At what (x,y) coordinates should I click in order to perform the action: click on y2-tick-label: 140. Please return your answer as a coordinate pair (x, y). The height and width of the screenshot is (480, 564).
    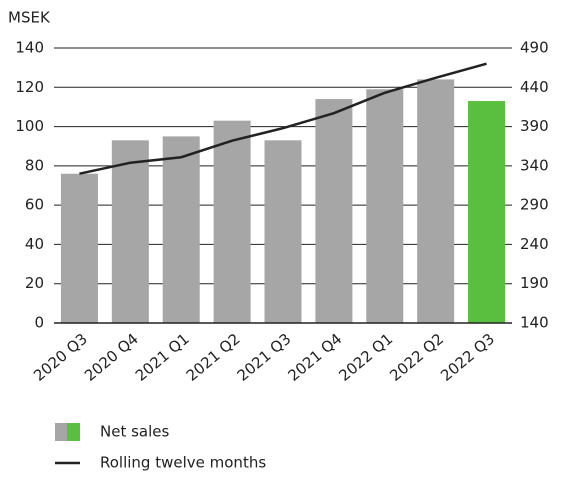
    Looking at the image, I should click on (534, 323).